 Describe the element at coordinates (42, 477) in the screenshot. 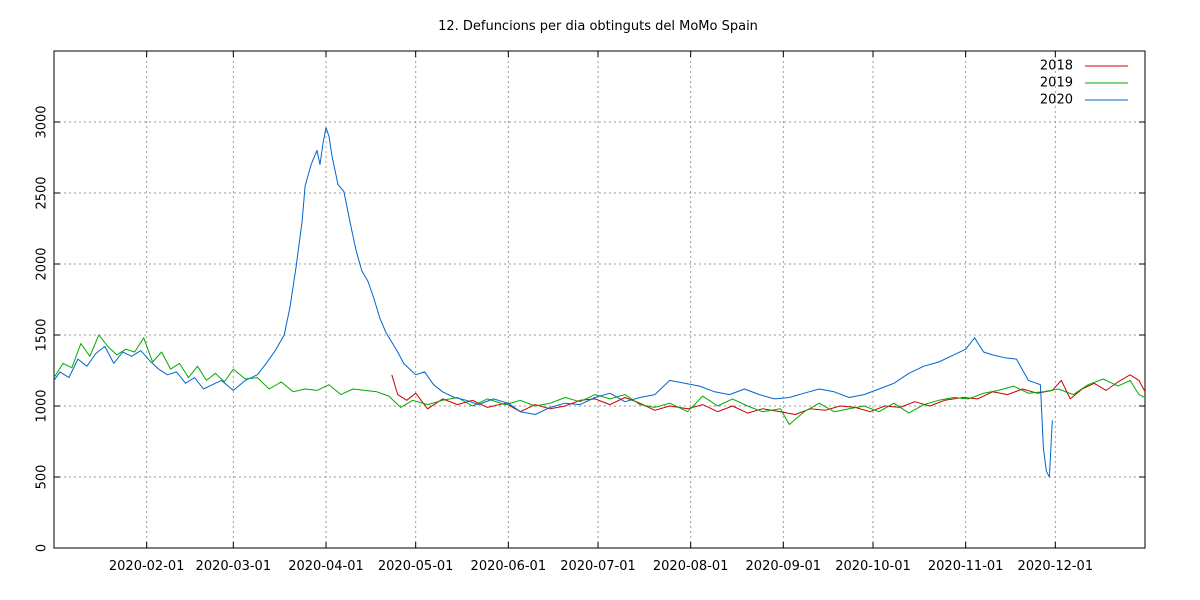

I see `y-tick-label: 500` at that location.